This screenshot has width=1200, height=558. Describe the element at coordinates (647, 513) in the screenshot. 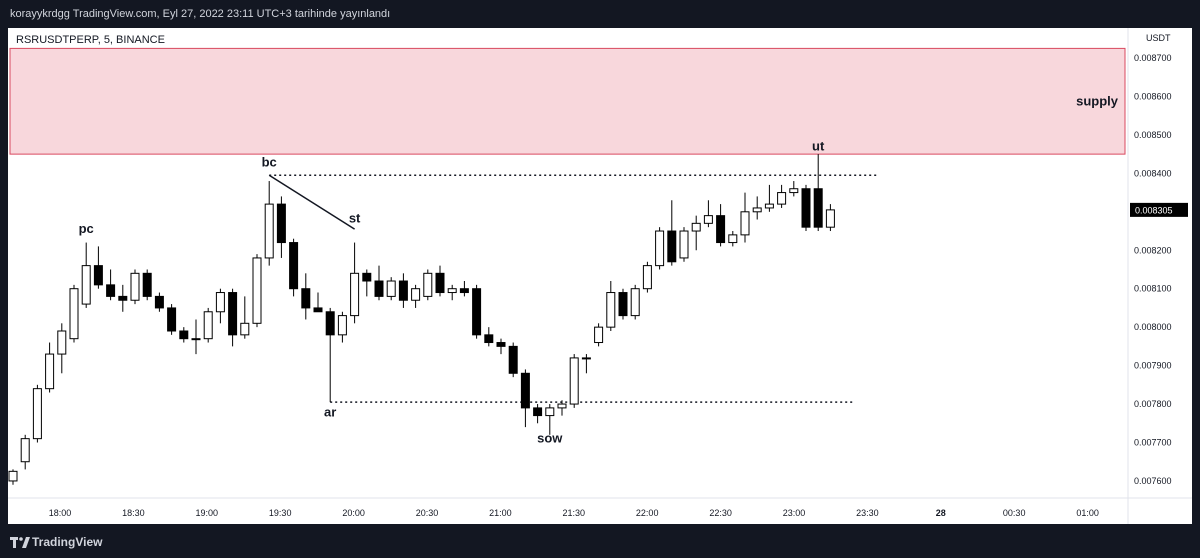

I see `x-tick-label: 22:00` at that location.